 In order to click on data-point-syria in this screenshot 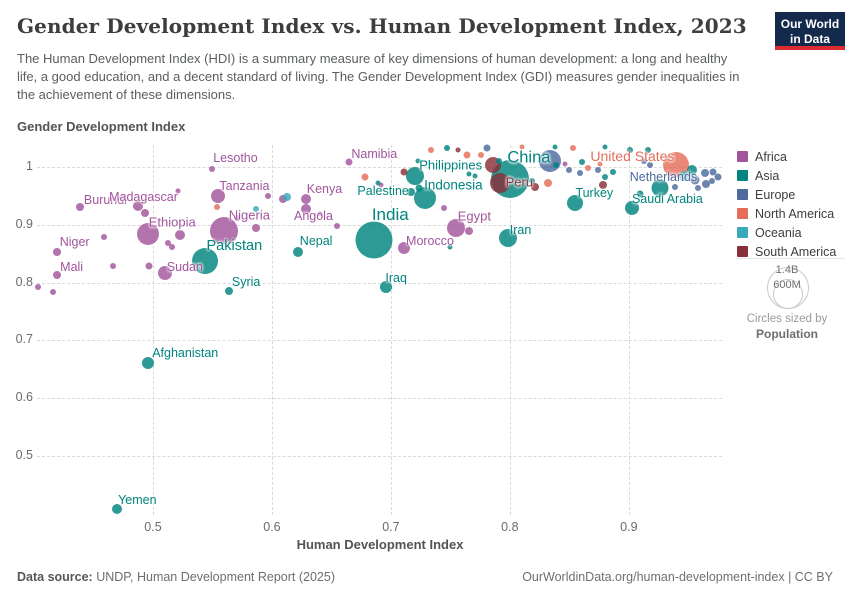, I will do `click(229, 291)`.